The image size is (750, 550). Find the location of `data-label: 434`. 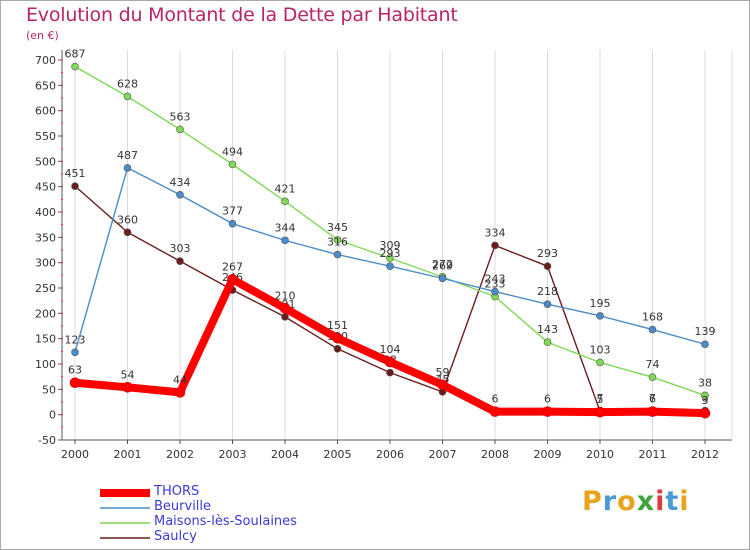

data-label: 434 is located at coordinates (180, 182).